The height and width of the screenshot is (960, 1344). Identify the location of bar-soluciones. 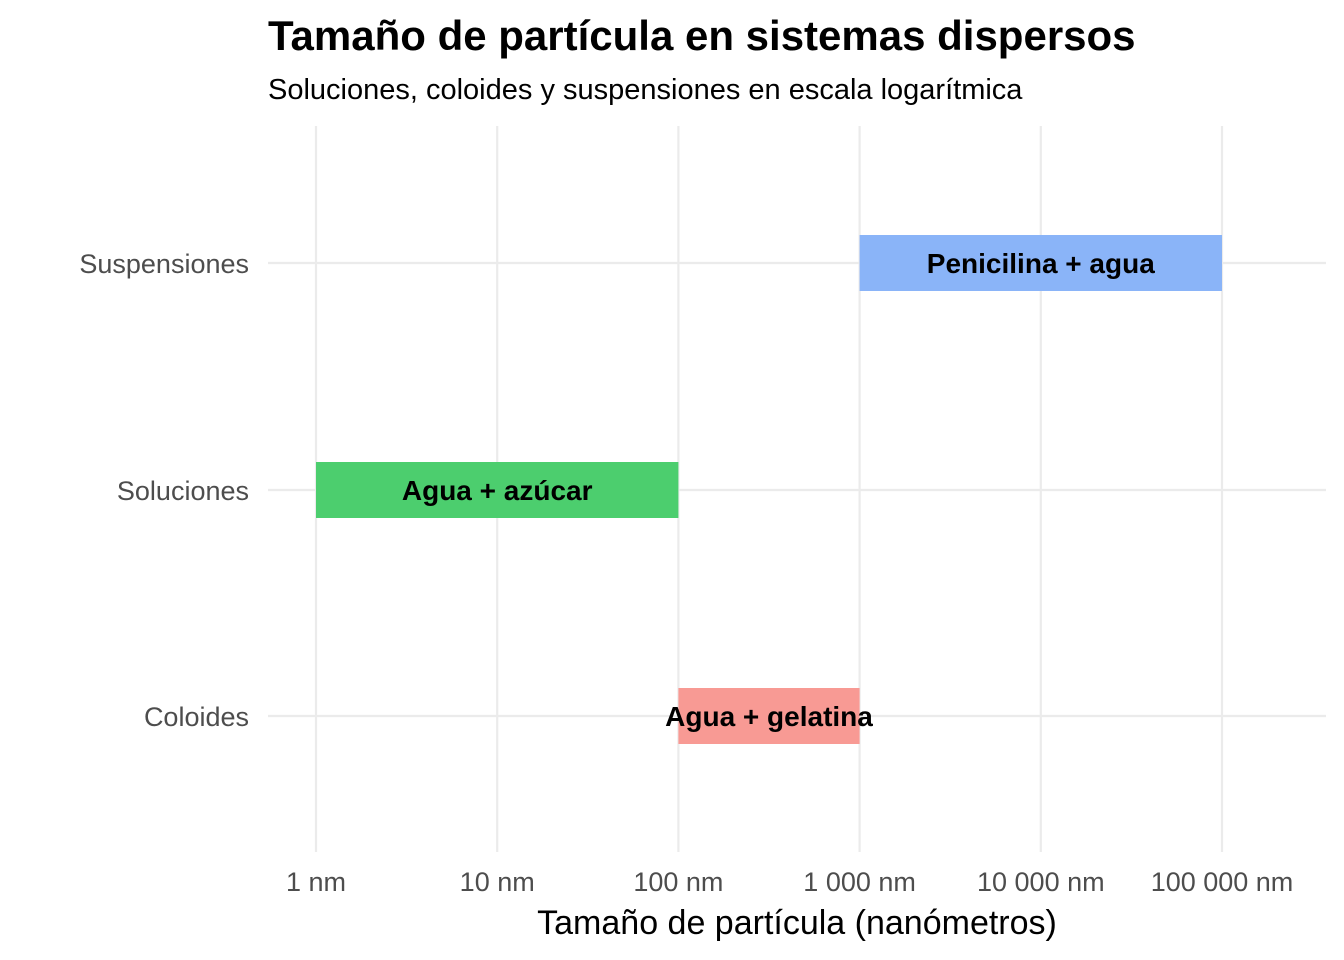
(497, 490).